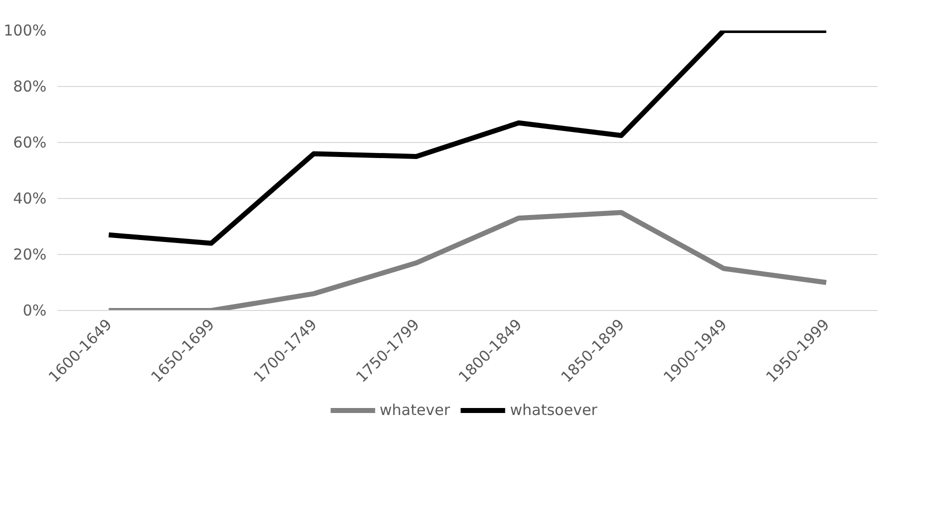 The height and width of the screenshot is (515, 928). What do you see at coordinates (34, 311) in the screenshot?
I see `y-tick-label: 0%` at bounding box center [34, 311].